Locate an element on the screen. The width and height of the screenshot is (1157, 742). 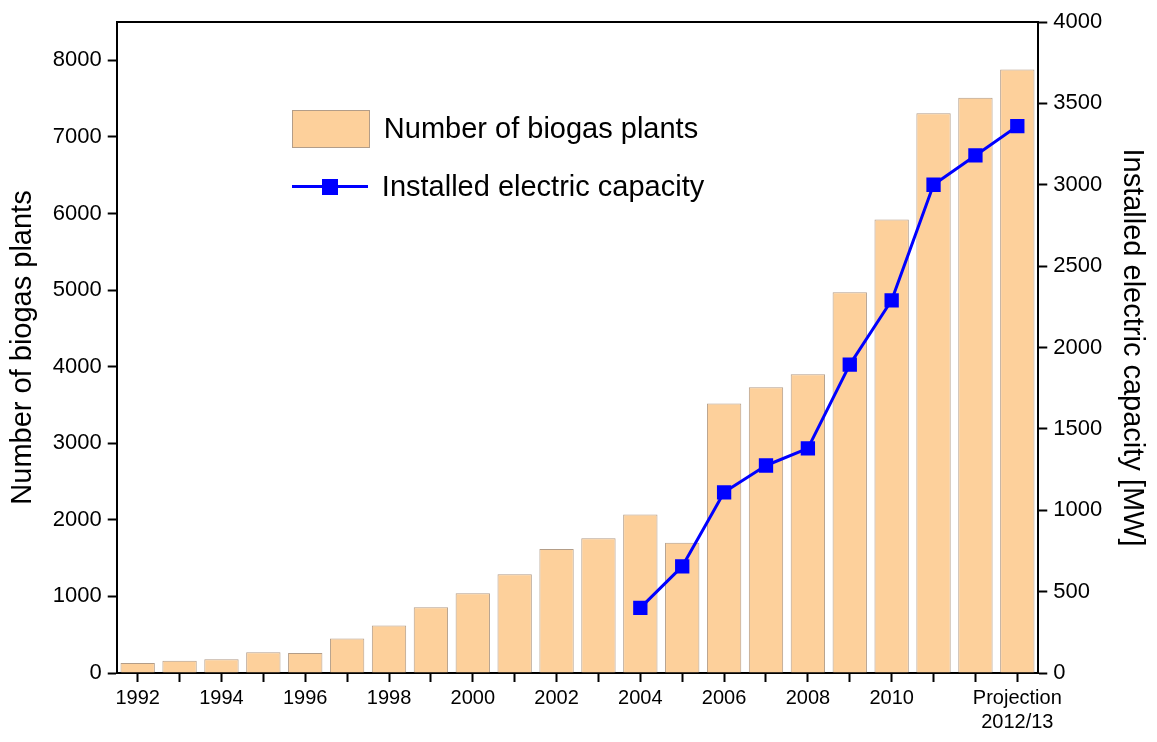
y-tick-label: 3000 is located at coordinates (77, 442).